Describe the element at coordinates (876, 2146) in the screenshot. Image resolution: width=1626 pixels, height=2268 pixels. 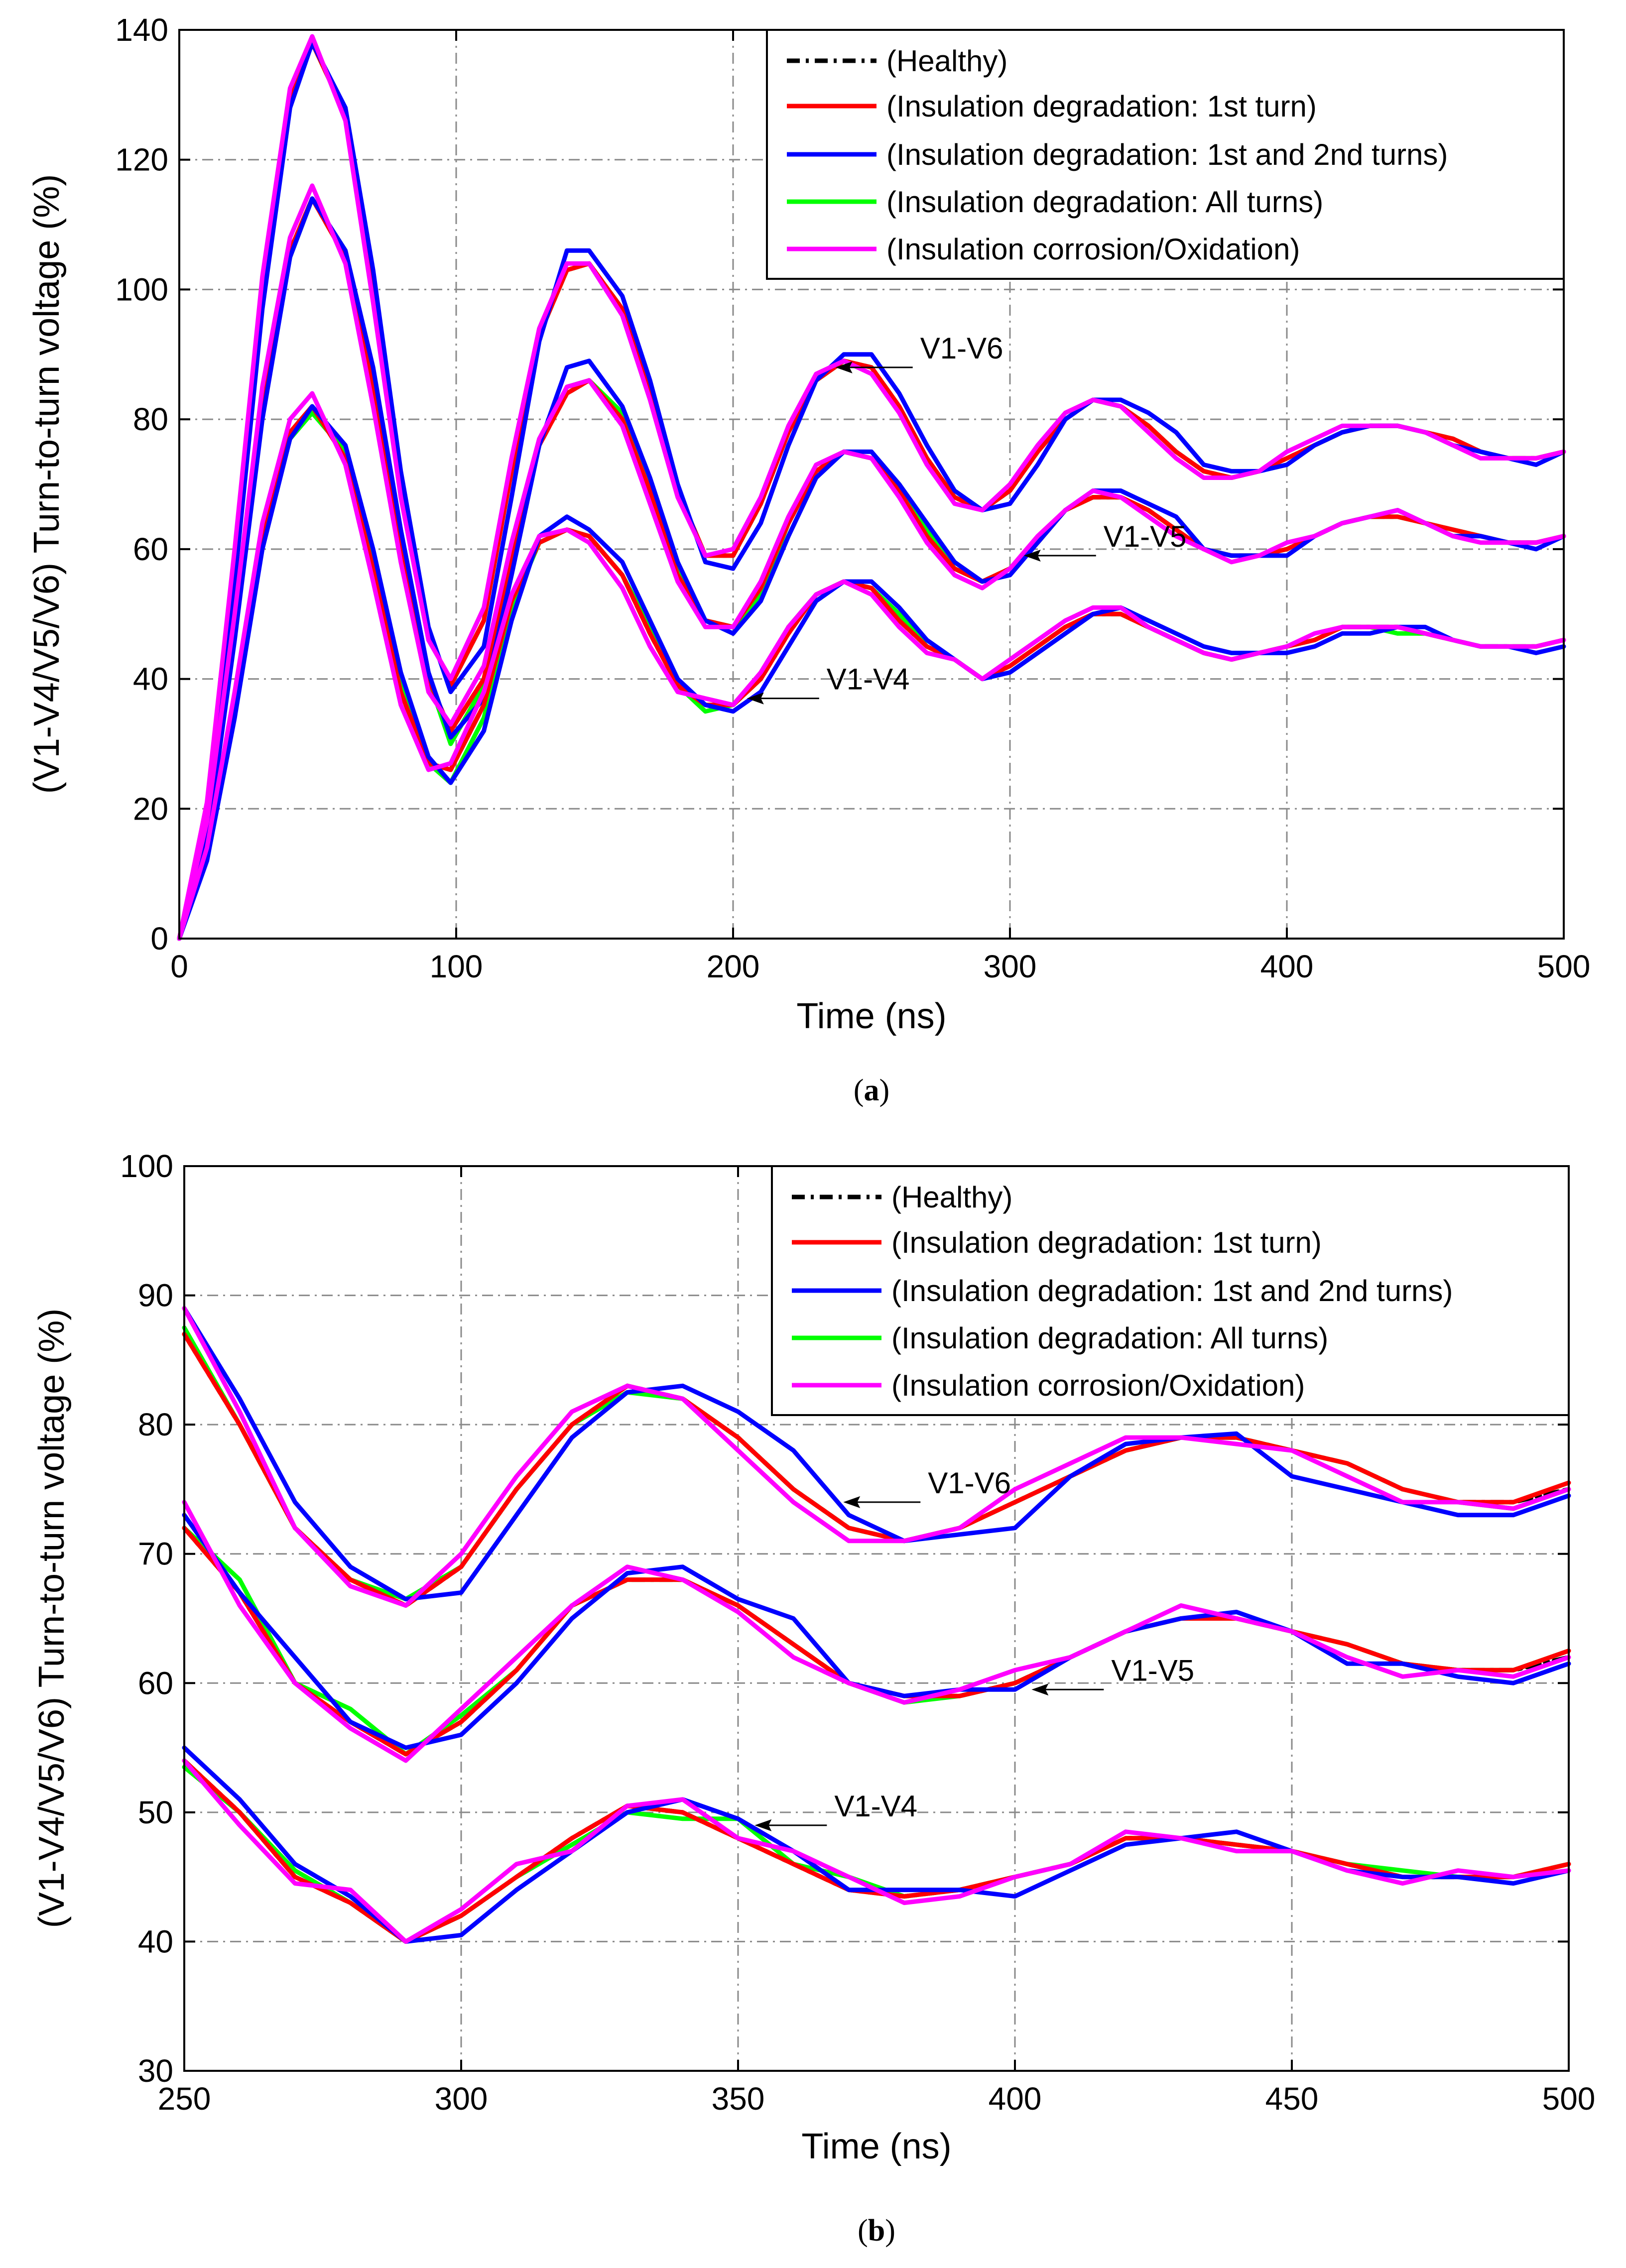
I see `panel-b-x-axis-label: Time (ns)` at that location.